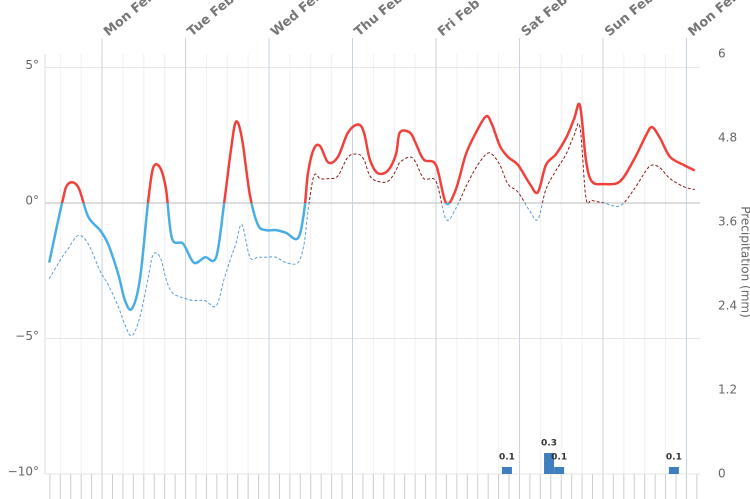 The image size is (750, 499). I want to click on y-tick-label: −5°, so click(27, 336).